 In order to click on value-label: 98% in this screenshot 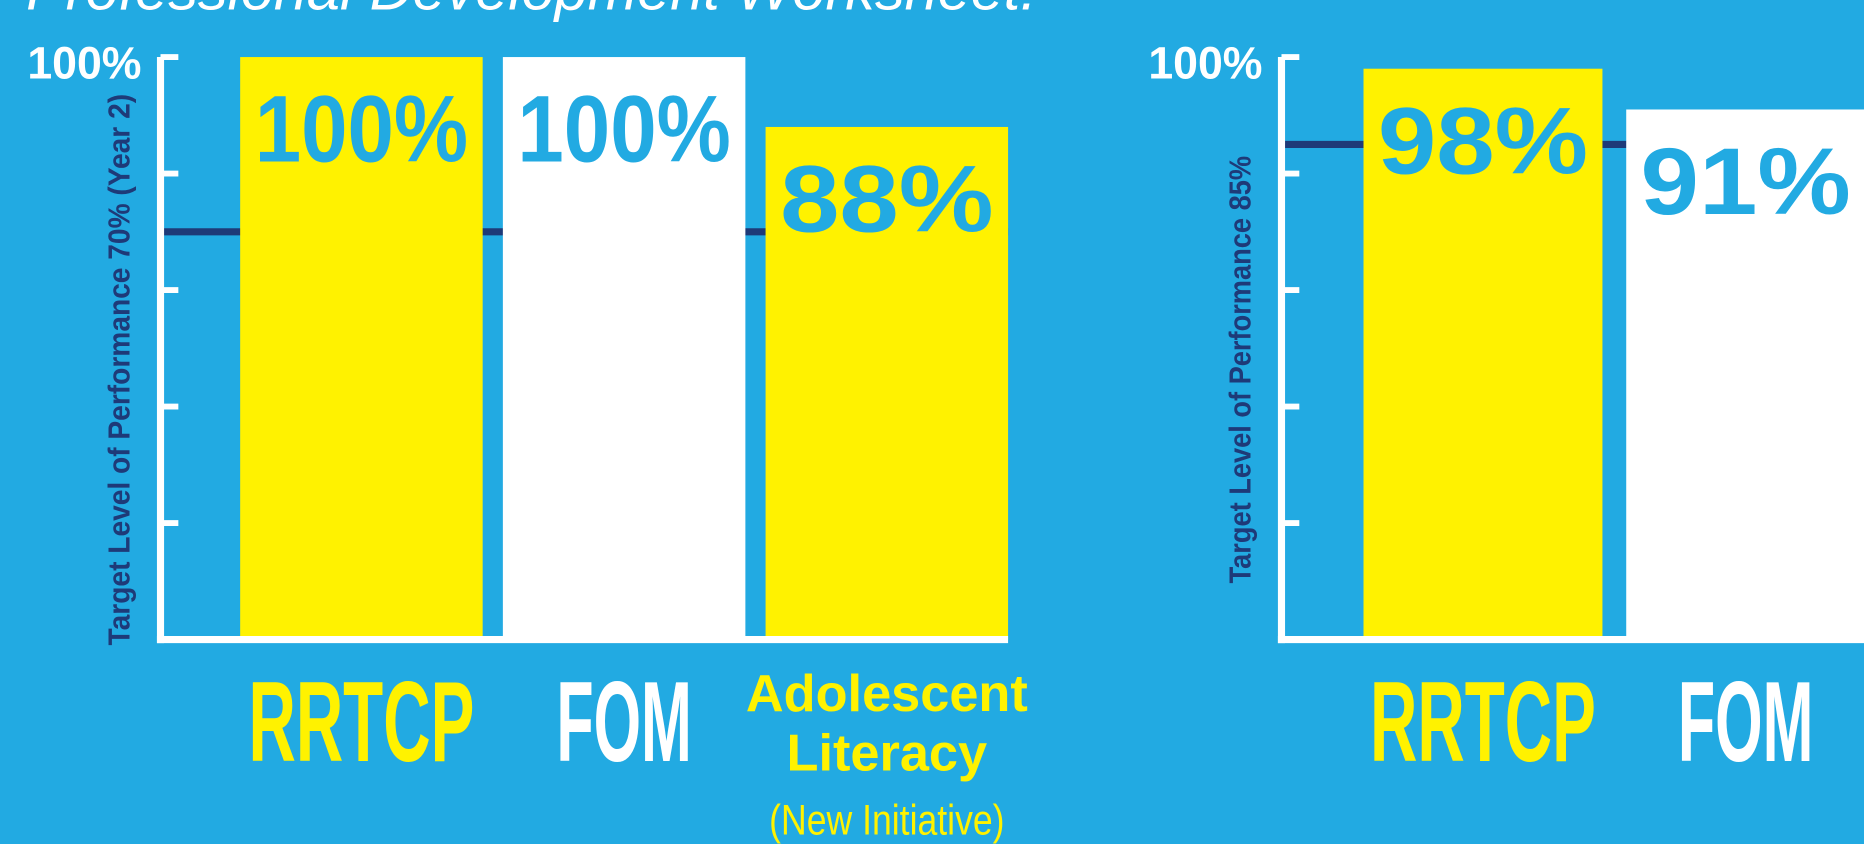, I will do `click(1483, 141)`.